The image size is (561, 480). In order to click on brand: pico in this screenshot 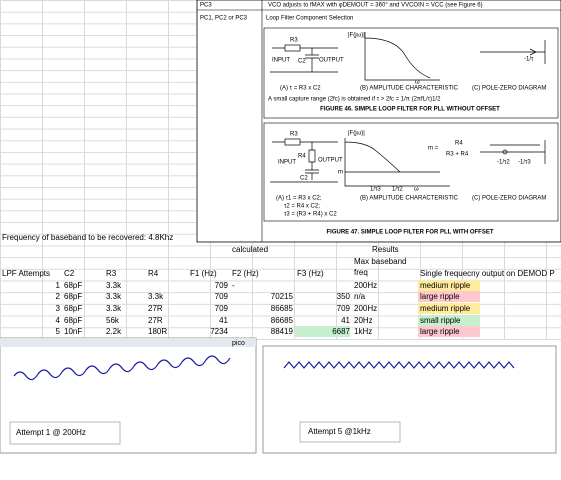, I will do `click(238, 343)`.